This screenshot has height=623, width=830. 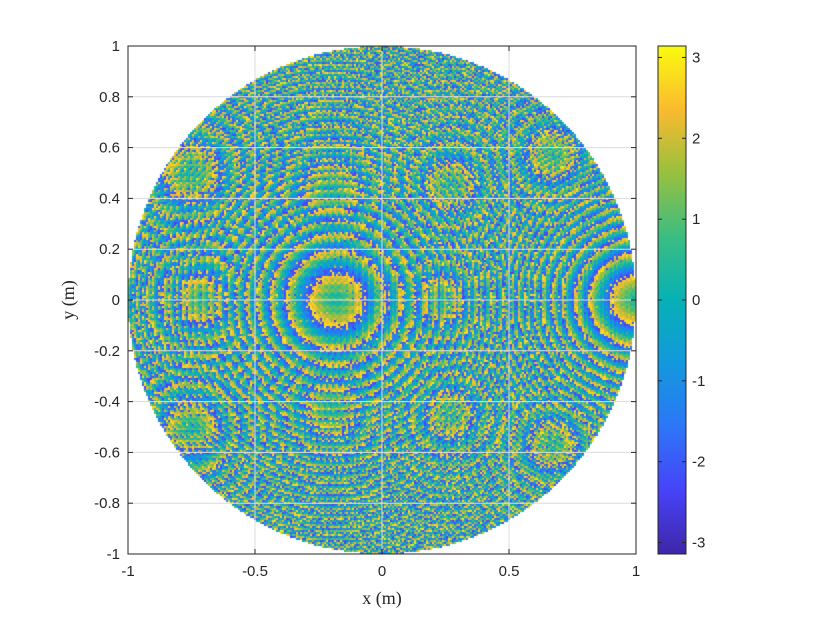 I want to click on x-tick-label: 0, so click(x=382, y=571).